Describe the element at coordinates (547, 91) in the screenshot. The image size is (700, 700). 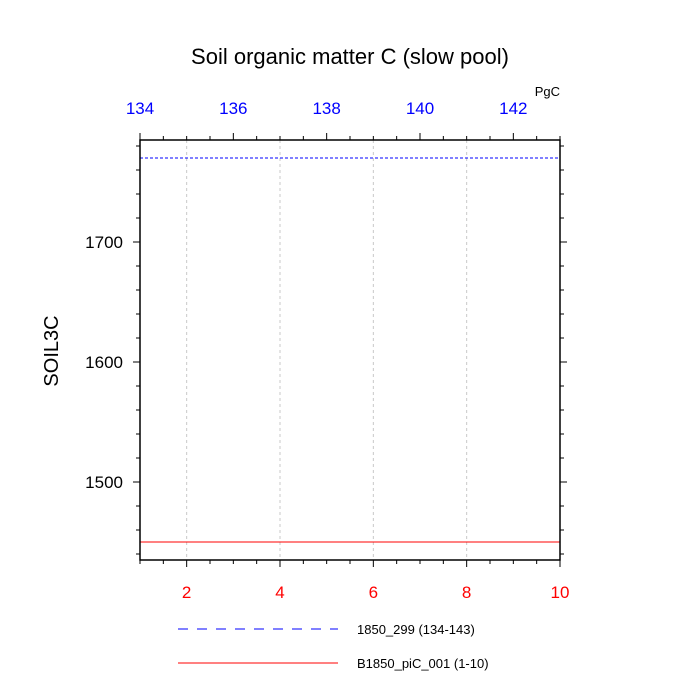
I see `top-axis-units: PgC` at that location.